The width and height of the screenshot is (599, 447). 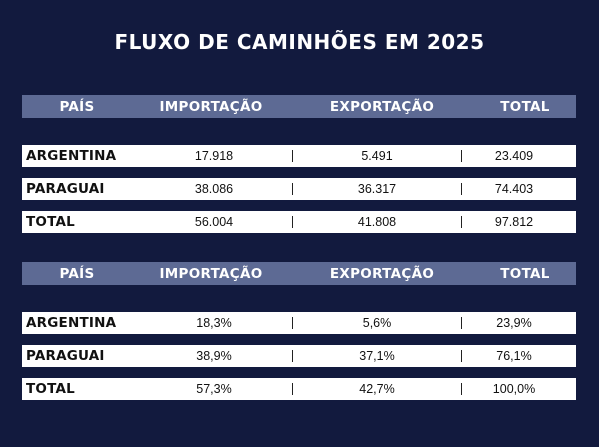 What do you see at coordinates (377, 156) in the screenshot?
I see `row-export: 5.491` at bounding box center [377, 156].